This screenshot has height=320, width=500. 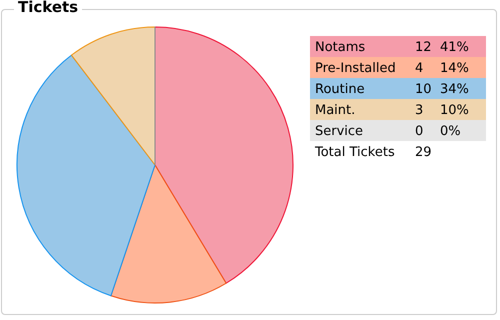 I want to click on legend-label: Service, so click(x=339, y=131).